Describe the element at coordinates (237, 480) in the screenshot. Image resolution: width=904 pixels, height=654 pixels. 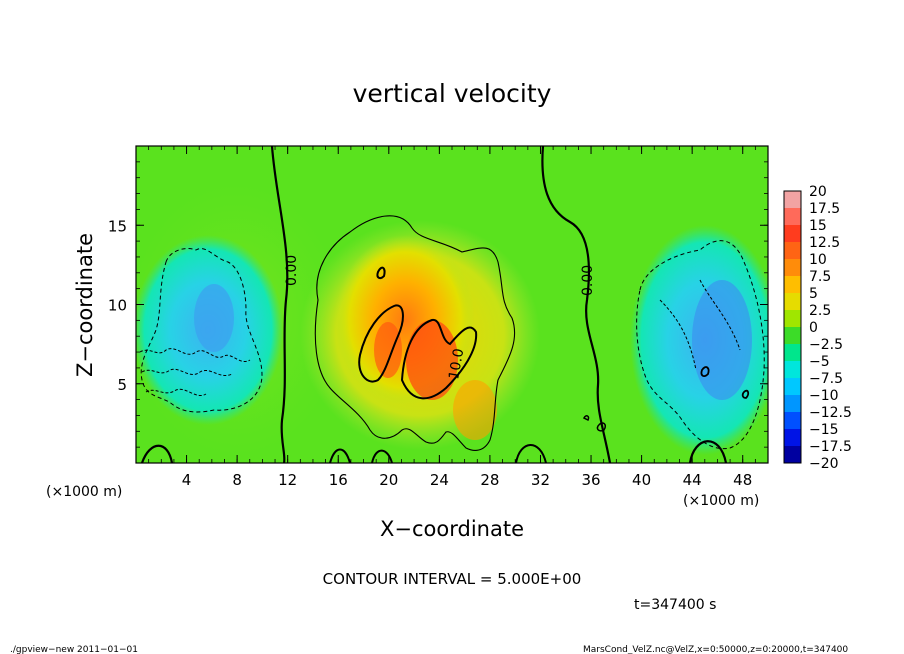
I see `x-tick-label: 8` at that location.